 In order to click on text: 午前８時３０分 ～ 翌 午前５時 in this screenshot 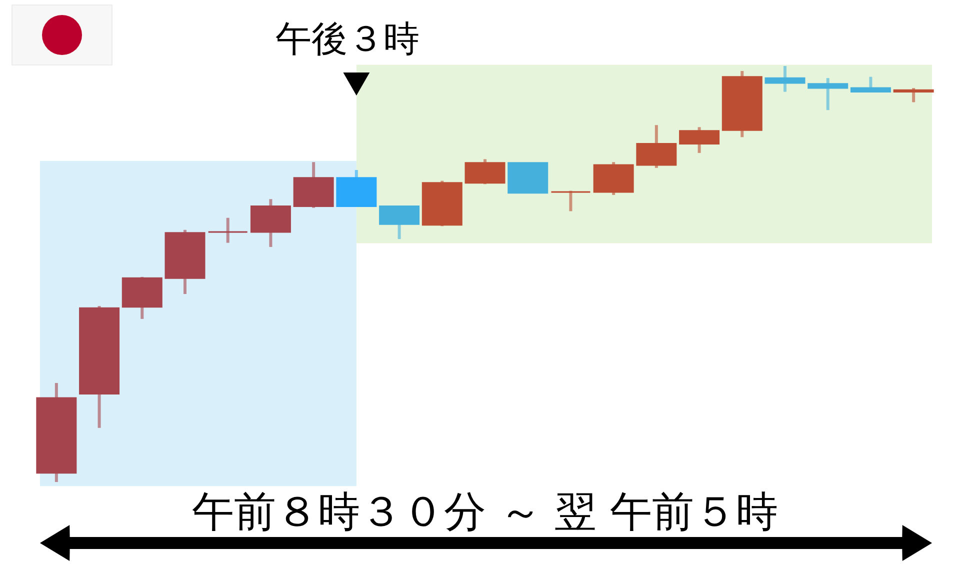, I will do `click(485, 511)`.